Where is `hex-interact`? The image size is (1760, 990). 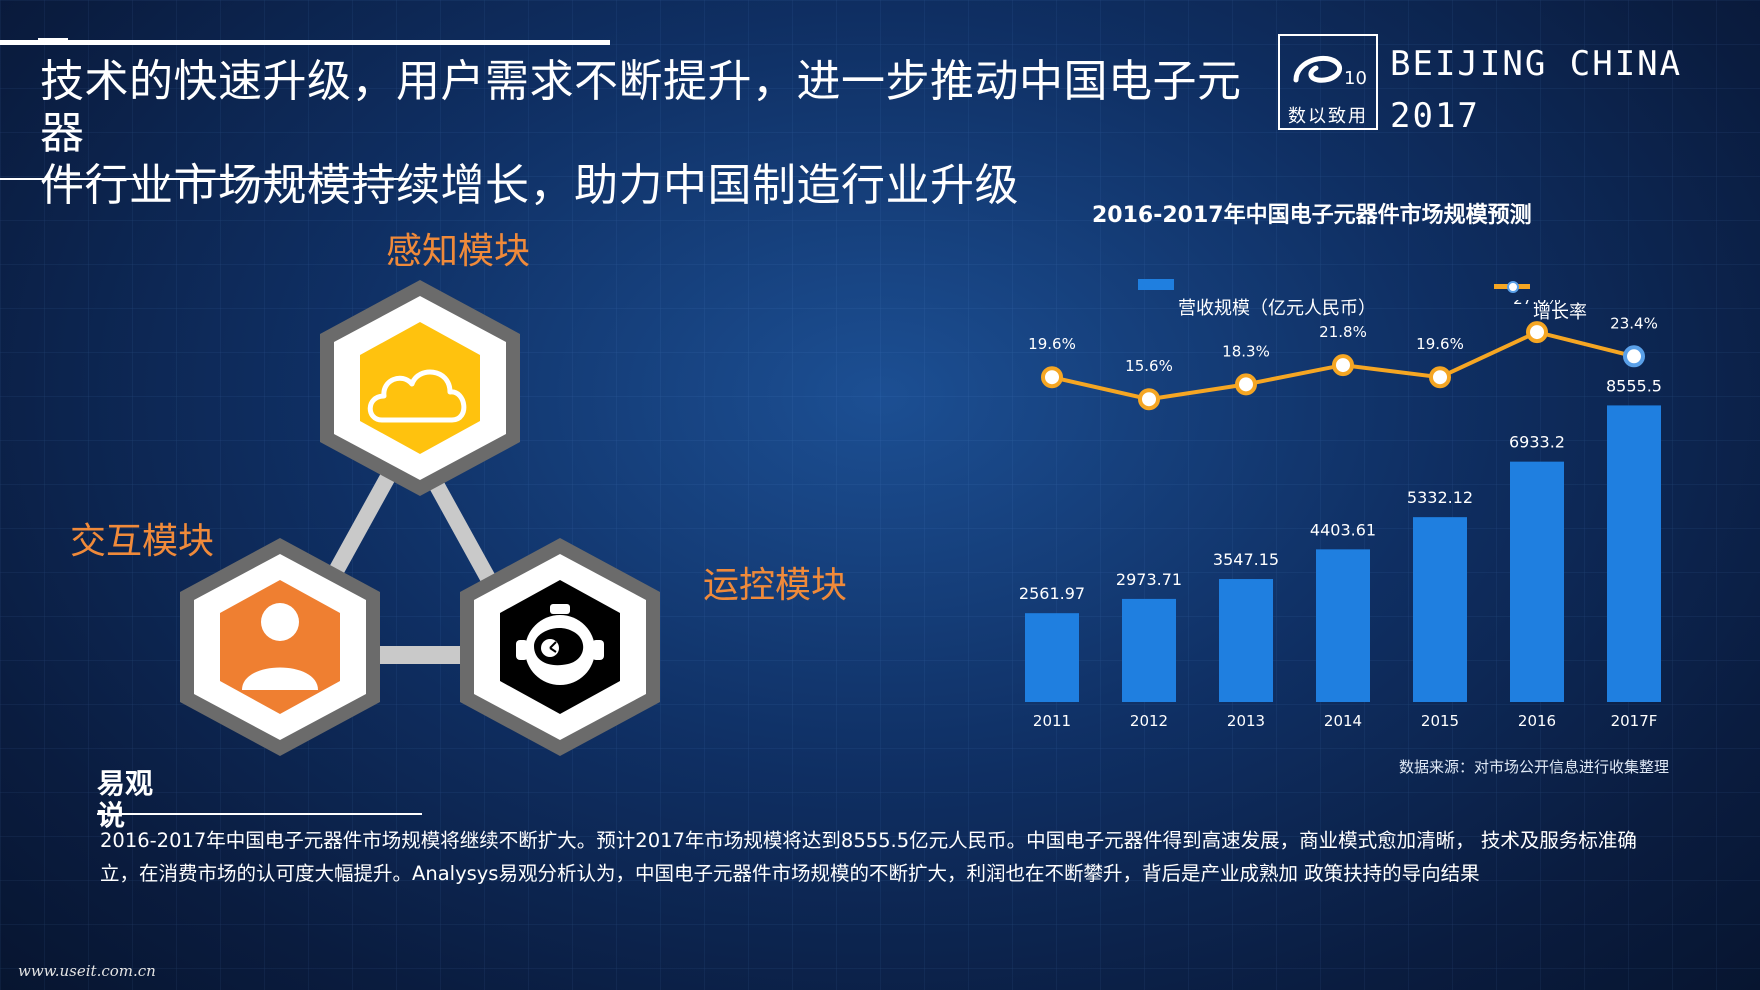 hex-interact is located at coordinates (280, 647).